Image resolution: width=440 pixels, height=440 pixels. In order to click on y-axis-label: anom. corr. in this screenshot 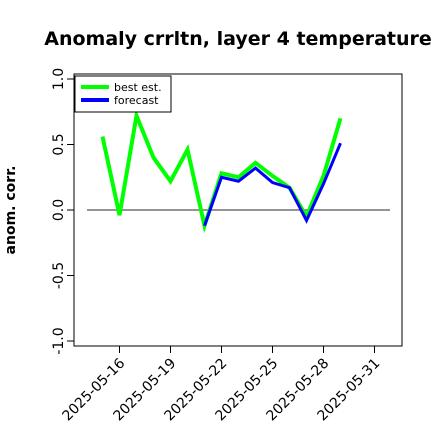, I will do `click(11, 210)`.